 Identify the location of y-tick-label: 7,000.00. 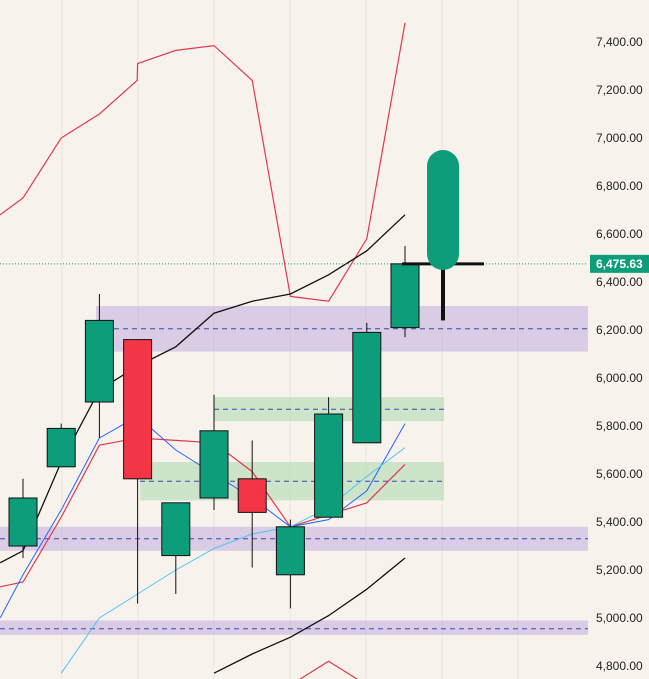
(619, 138).